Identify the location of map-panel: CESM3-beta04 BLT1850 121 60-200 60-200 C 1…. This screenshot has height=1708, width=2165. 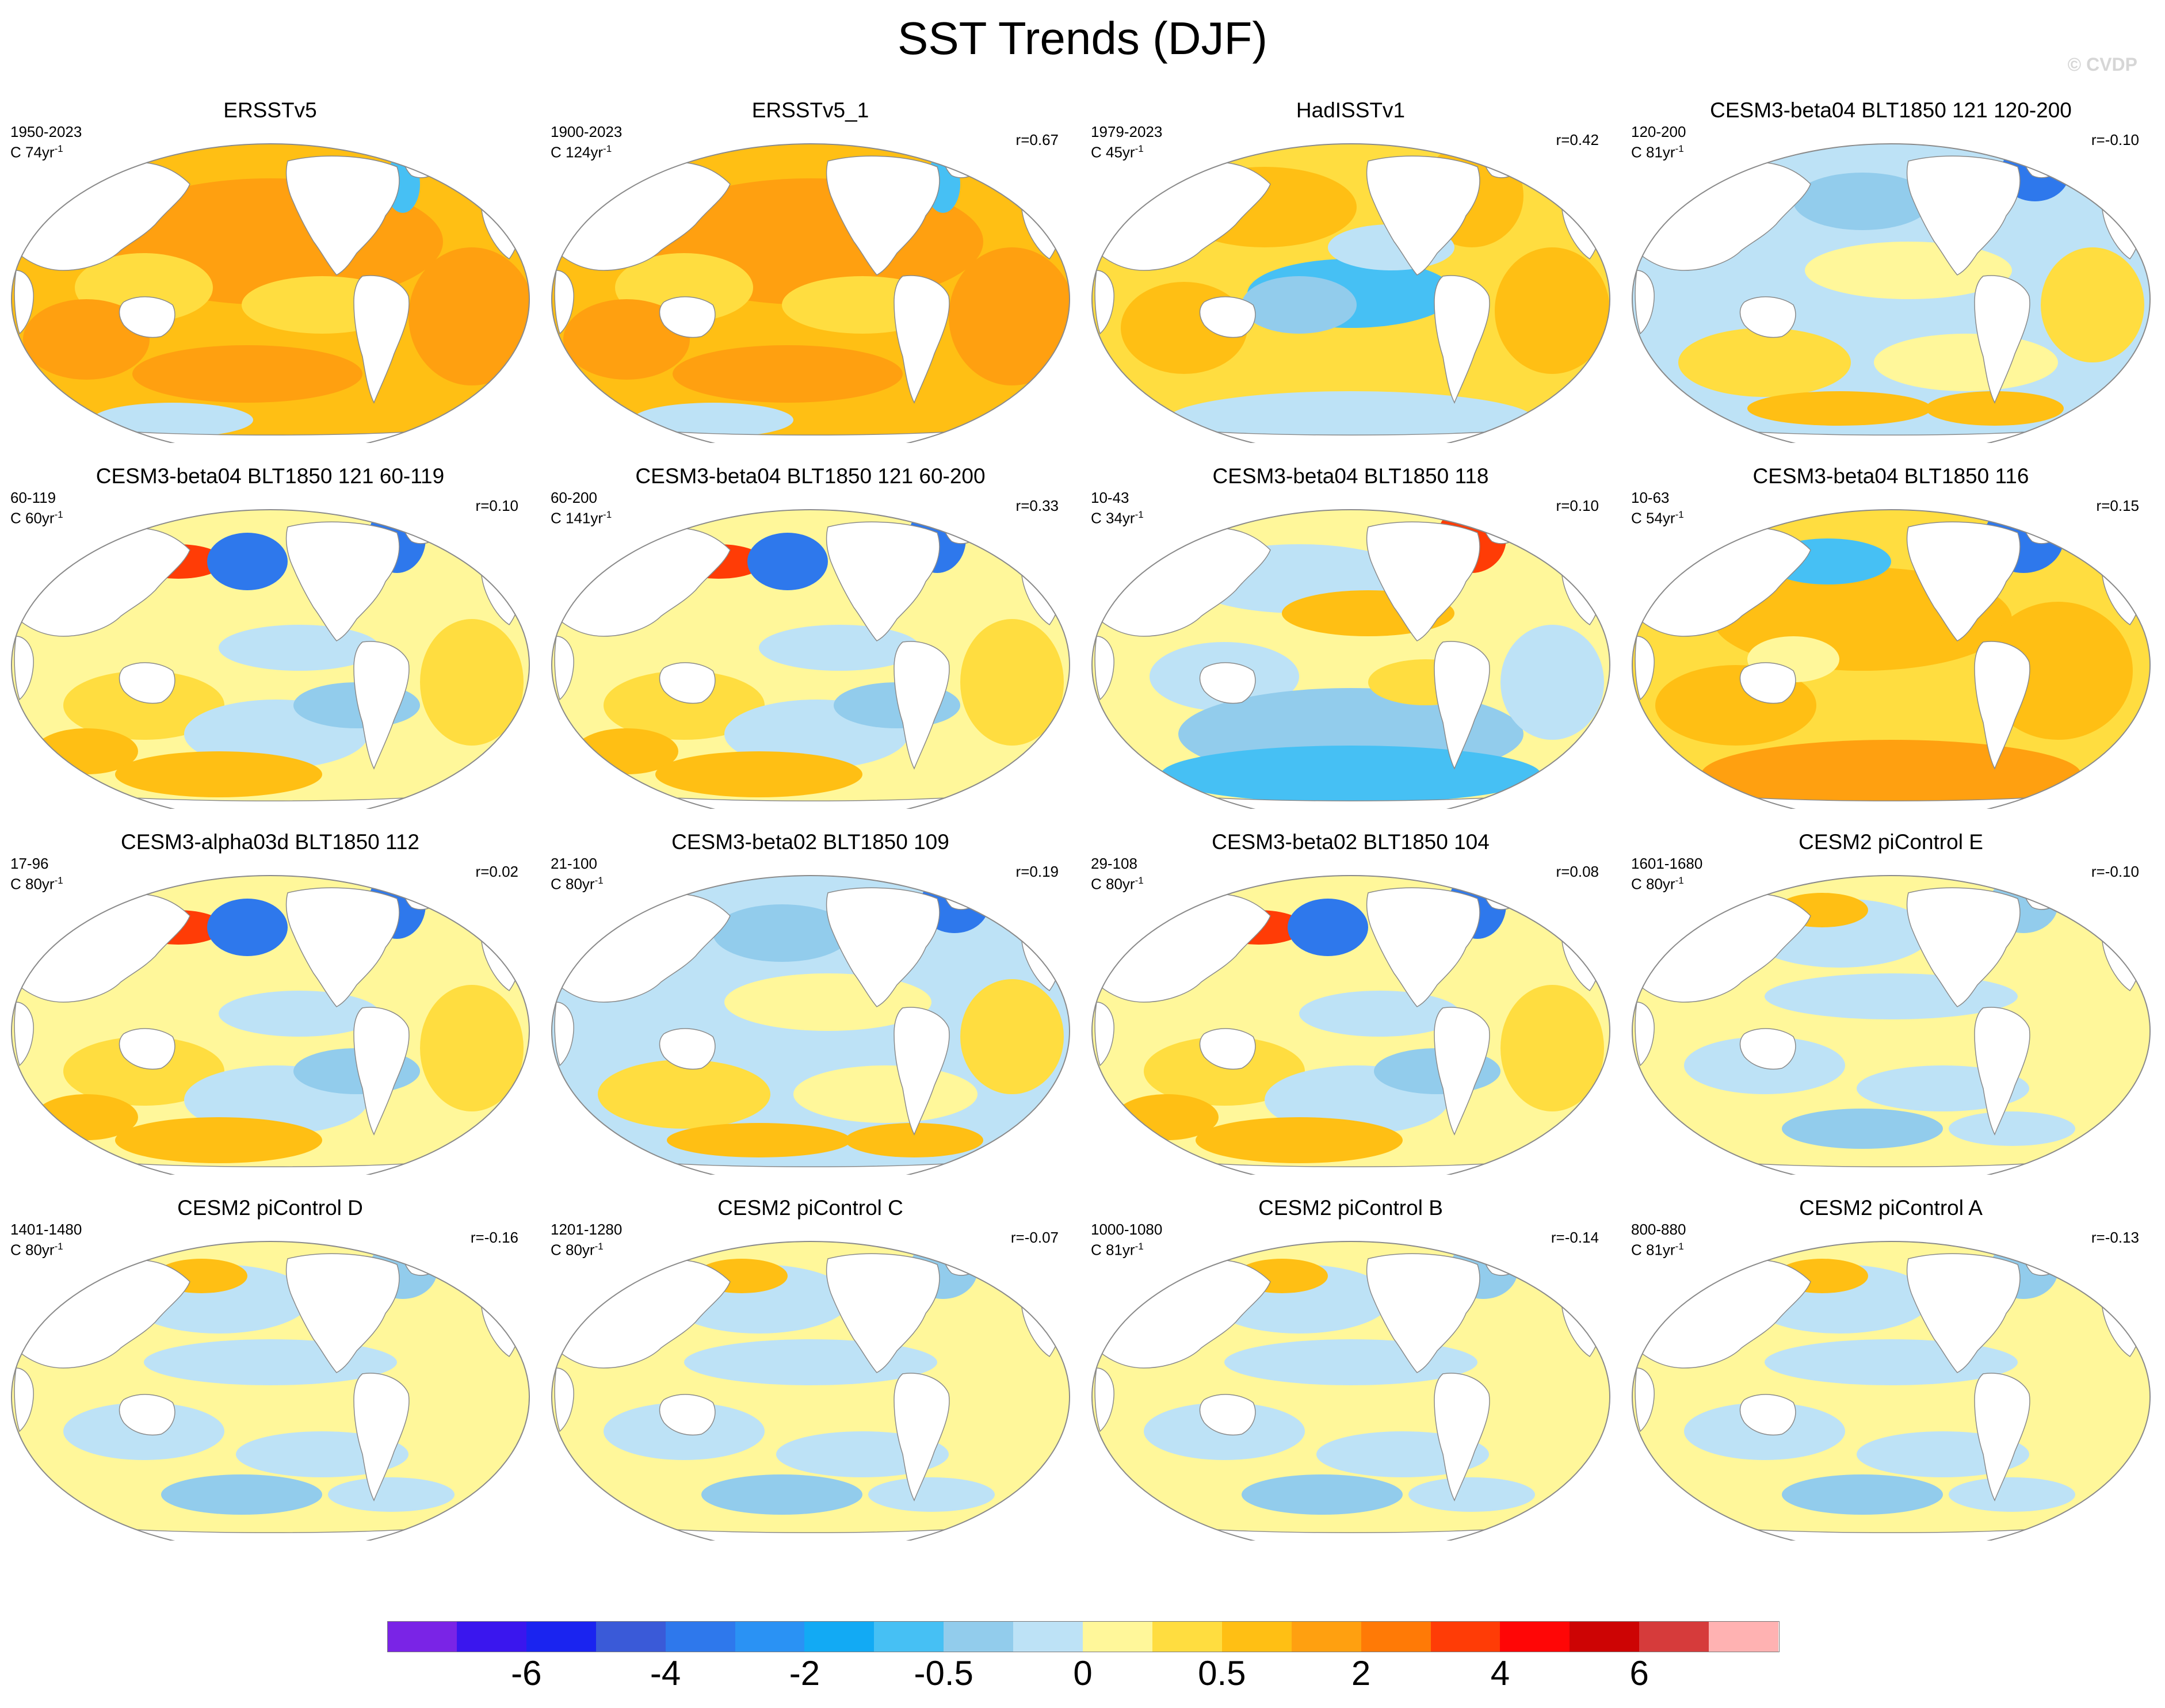
(810, 636).